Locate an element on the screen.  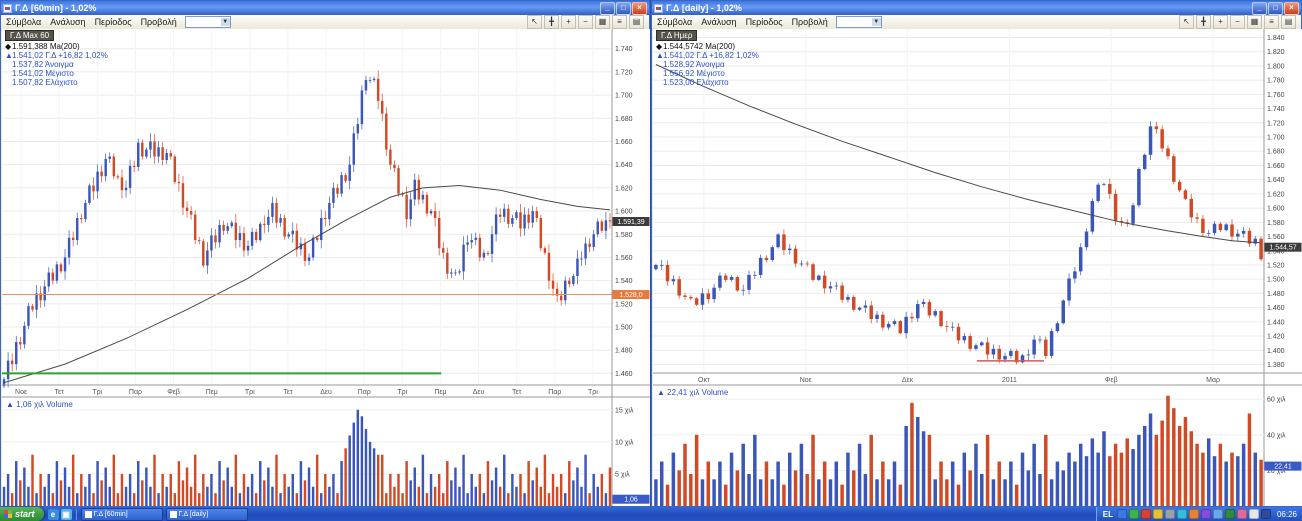
tray-icon-yellow-app is located at coordinates (1157, 514).